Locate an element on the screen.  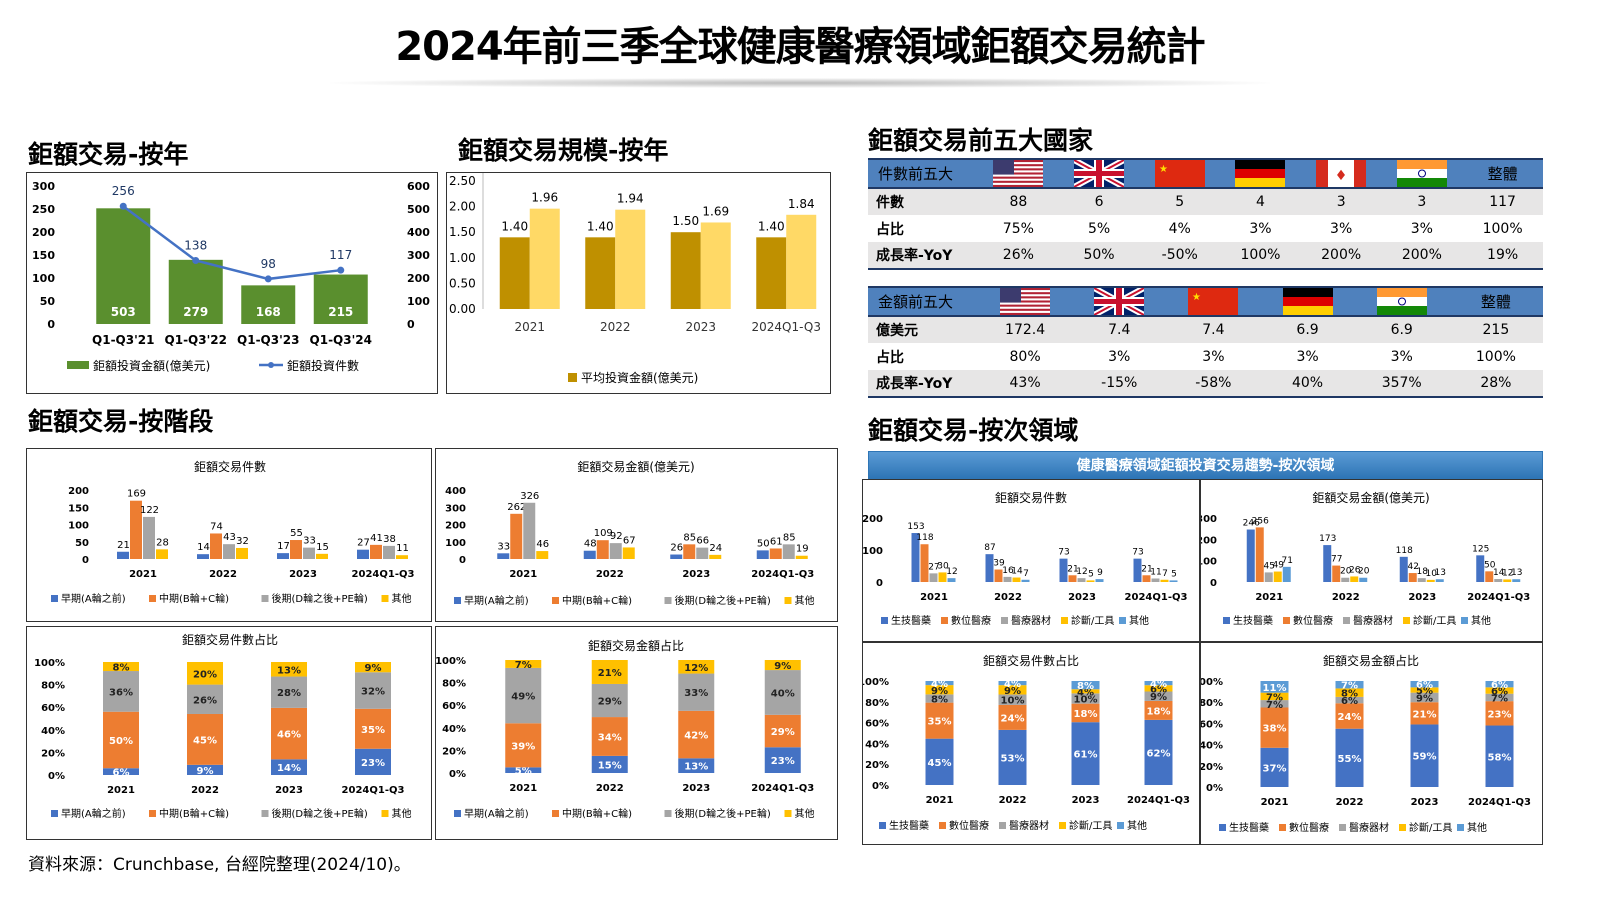
data-label: 49 is located at coordinates (1279, 566).